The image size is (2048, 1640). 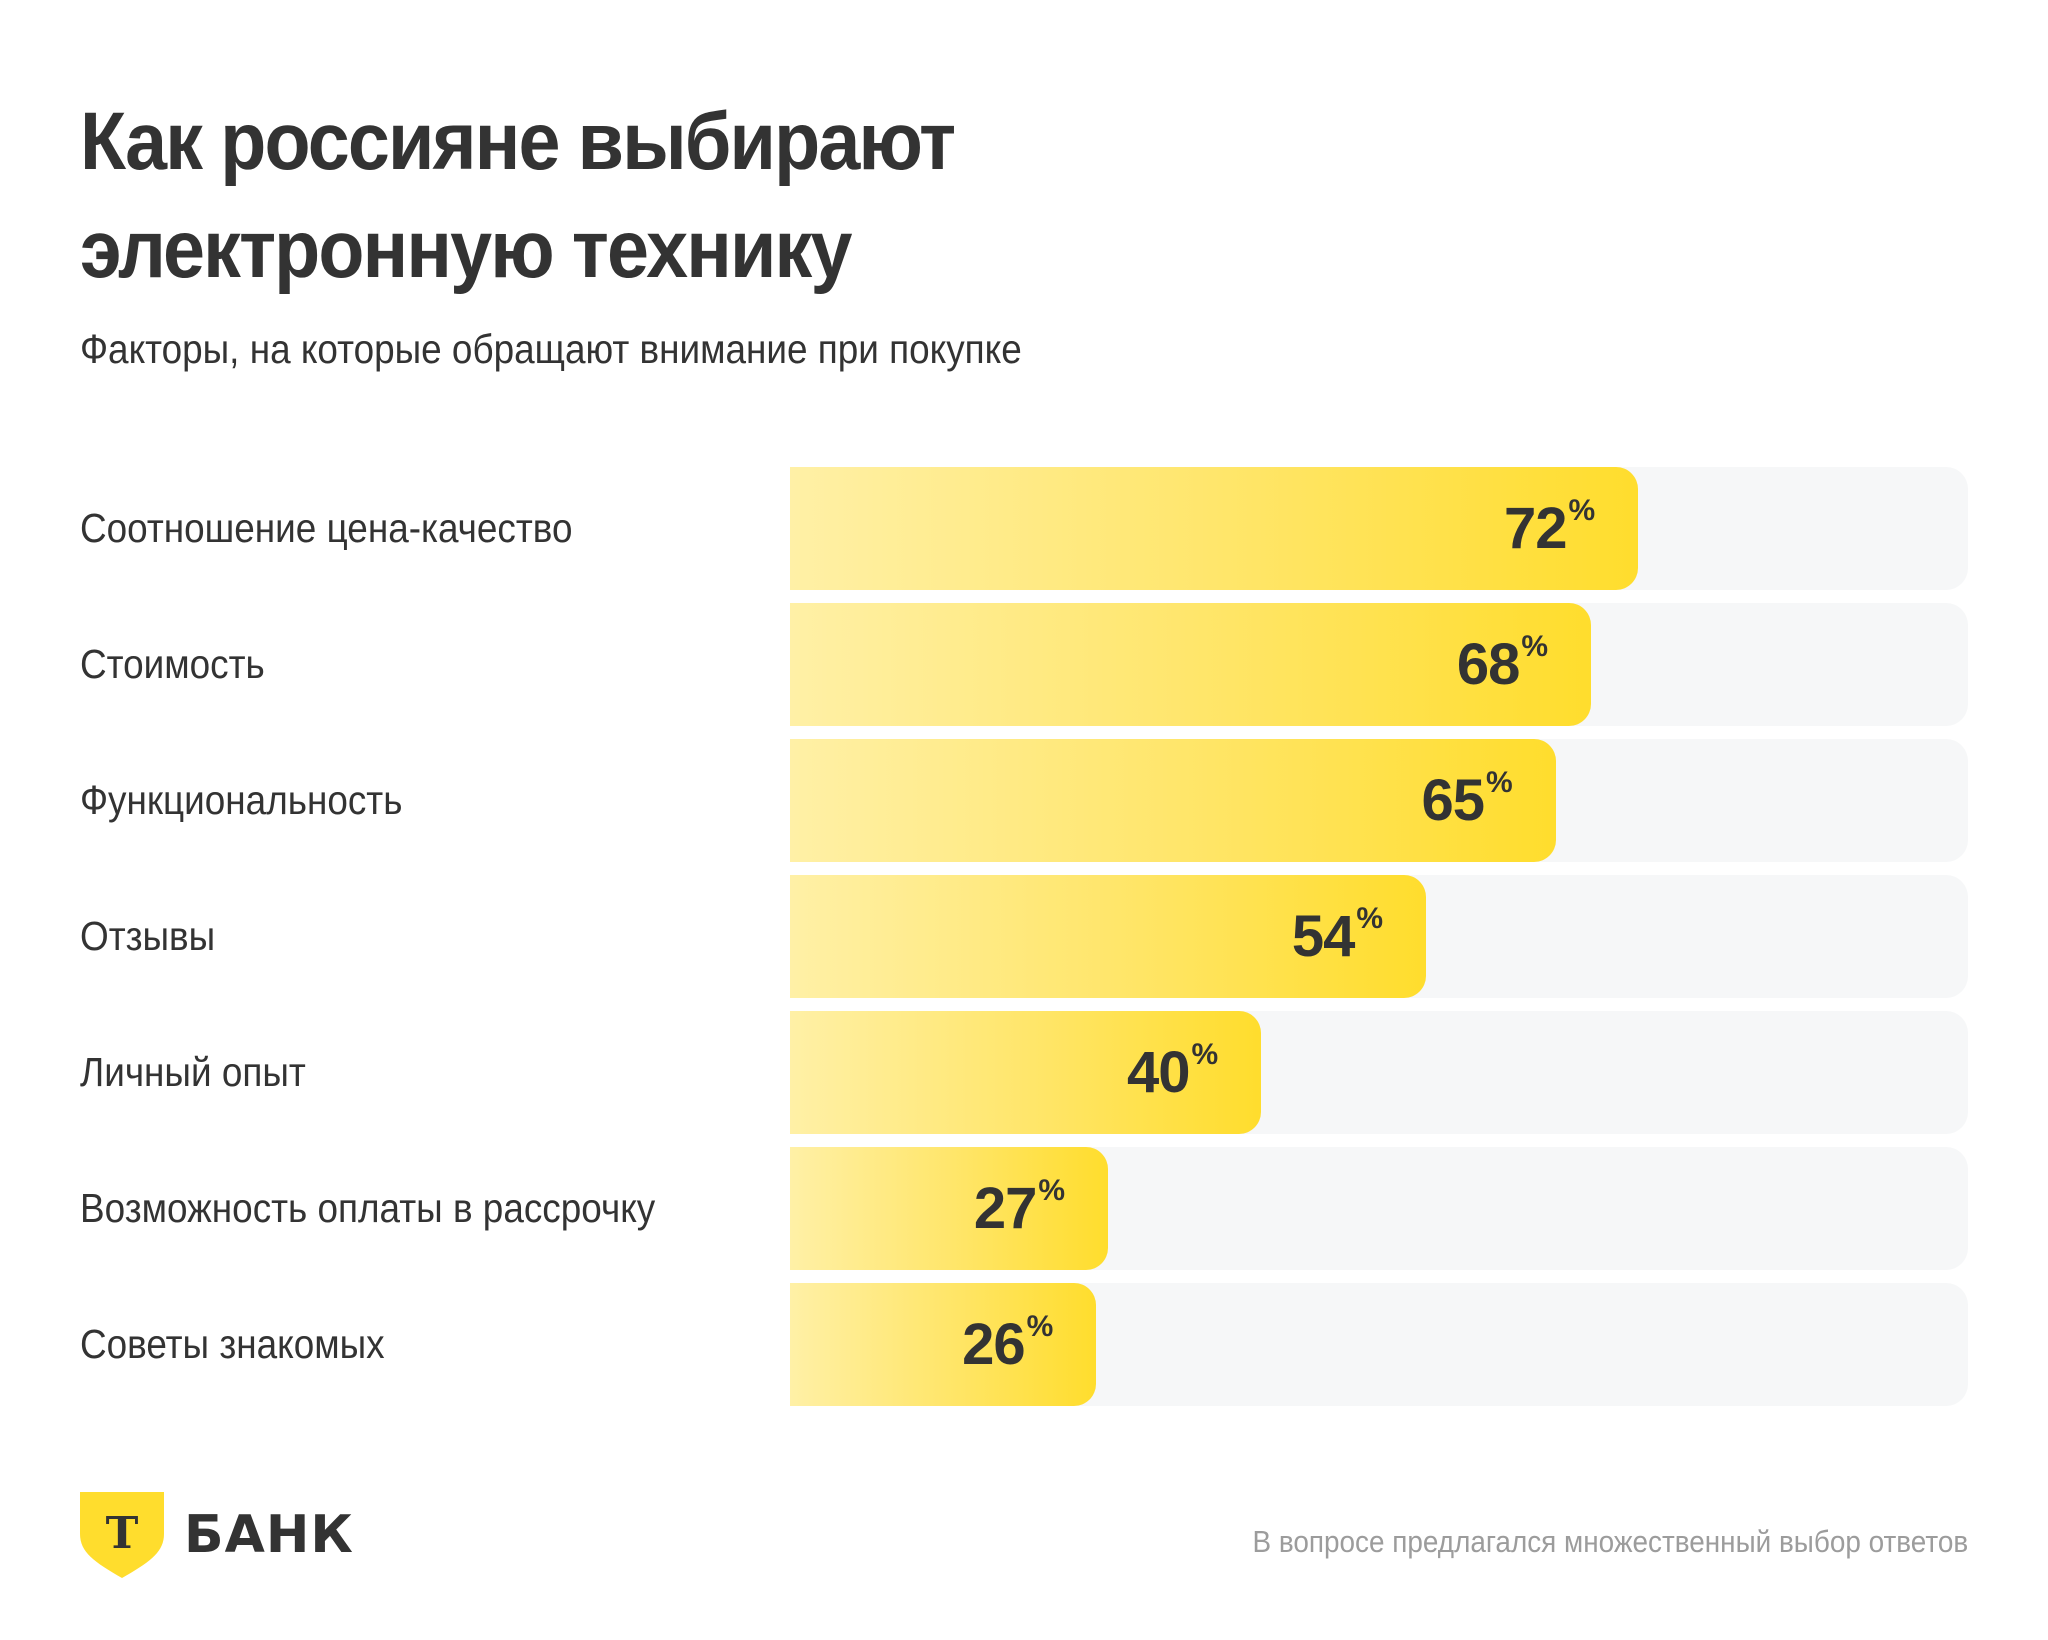 I want to click on value-label: 54%, so click(x=1337, y=936).